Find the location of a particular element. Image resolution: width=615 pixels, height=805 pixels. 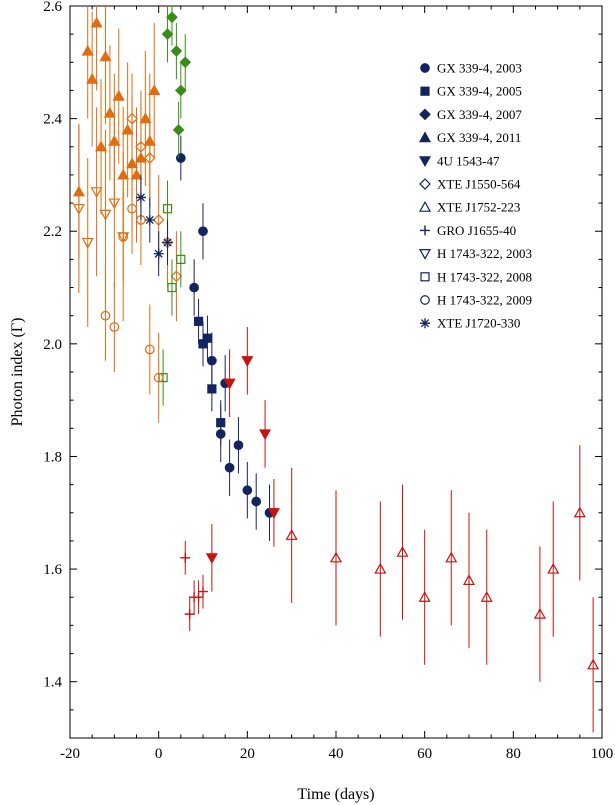

y-tick-label: 1.8 is located at coordinates (52, 457).